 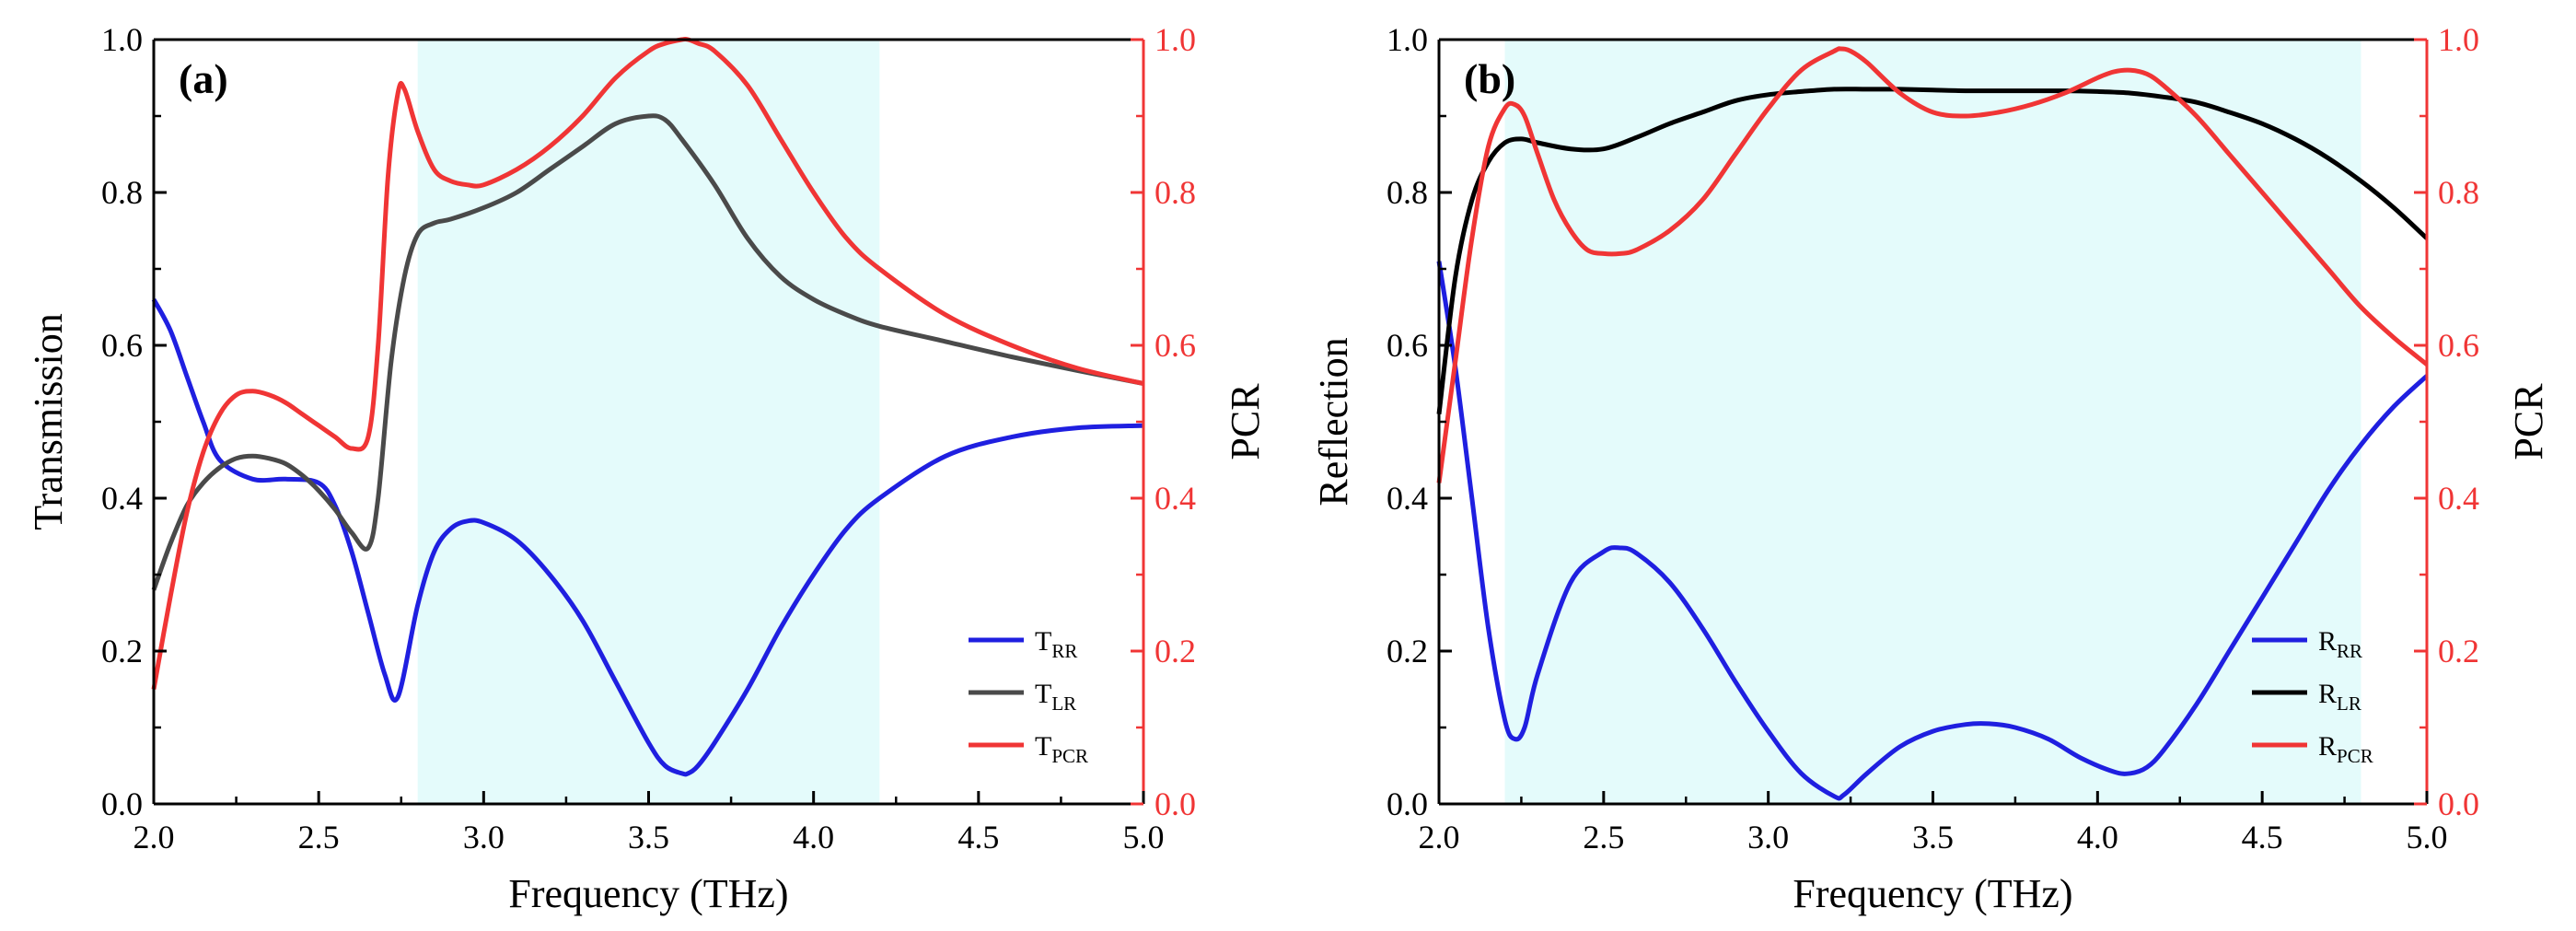 What do you see at coordinates (648, 837) in the screenshot?
I see `panel-a-x-tick-label: 3.5` at bounding box center [648, 837].